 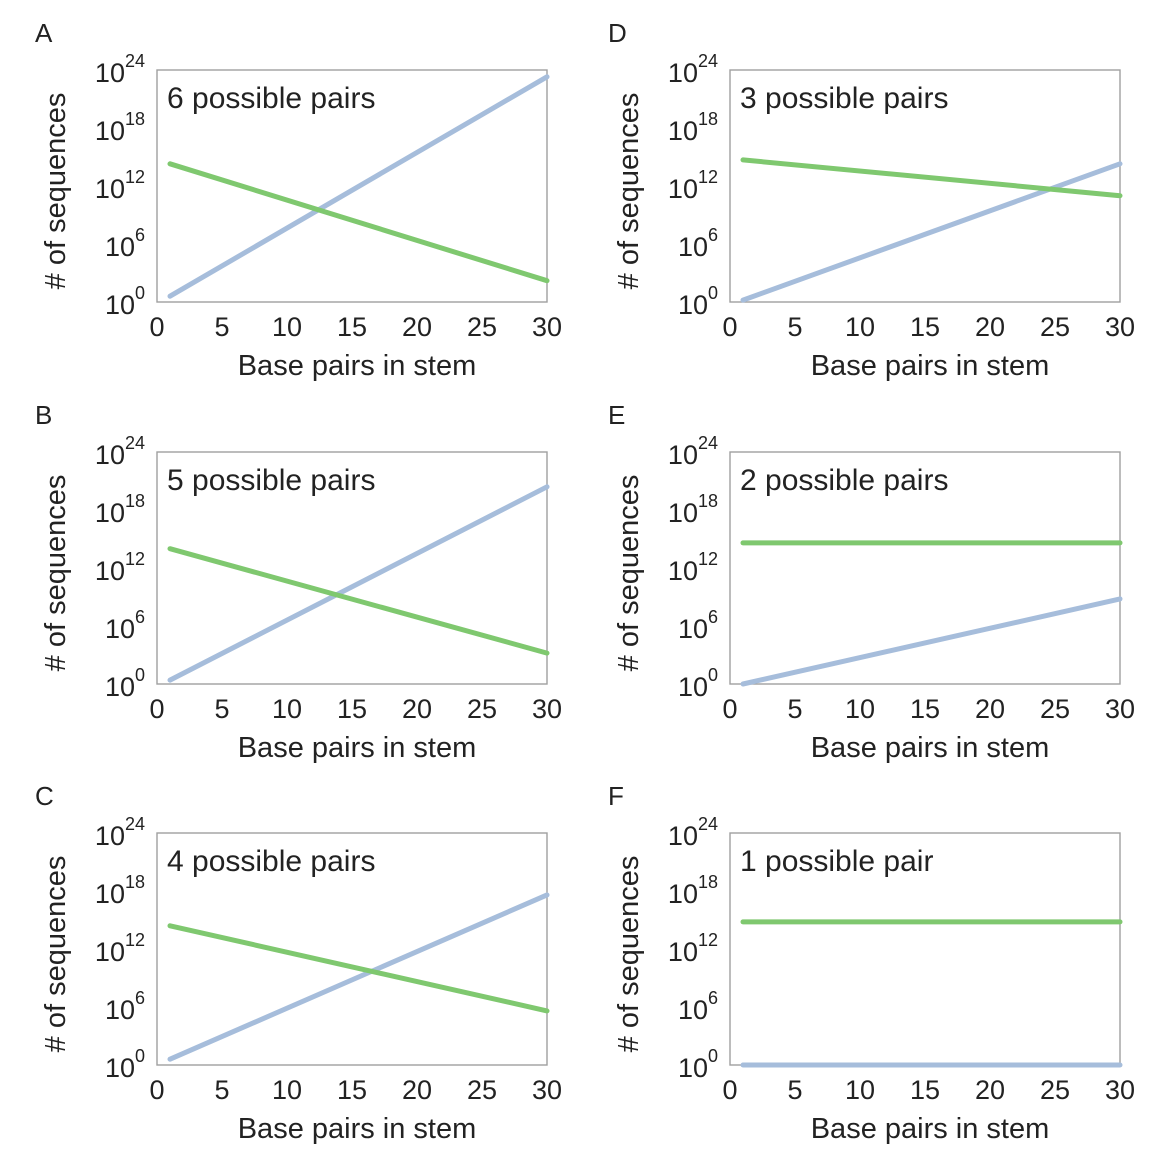 I want to click on panel-c-y-tick-label: 100, so click(x=125, y=1064).